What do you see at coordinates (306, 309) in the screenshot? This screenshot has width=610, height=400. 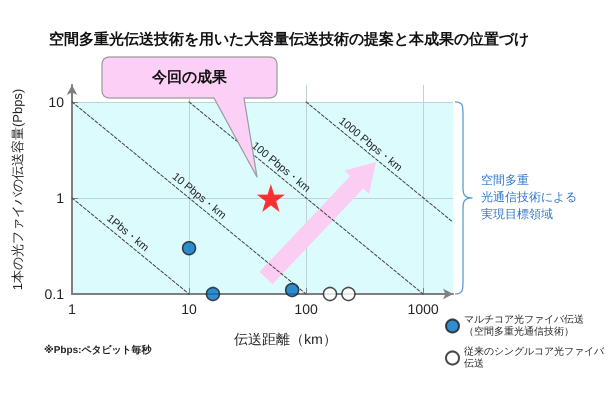 I see `x-tick-label: 100` at bounding box center [306, 309].